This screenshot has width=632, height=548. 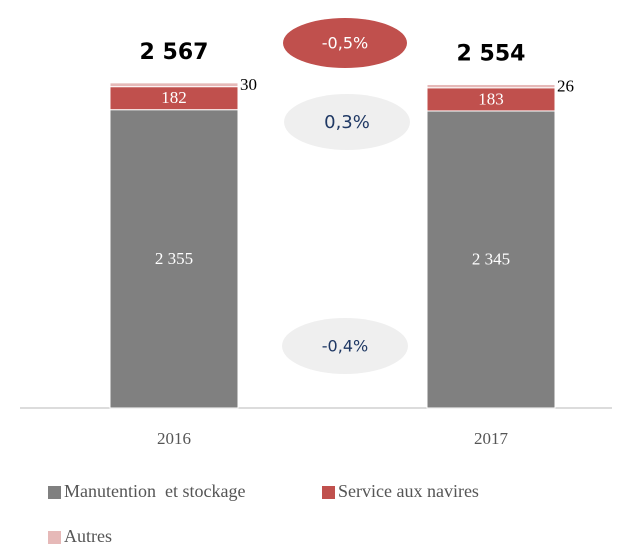 What do you see at coordinates (565, 85) in the screenshot?
I see `data-label: 26` at bounding box center [565, 85].